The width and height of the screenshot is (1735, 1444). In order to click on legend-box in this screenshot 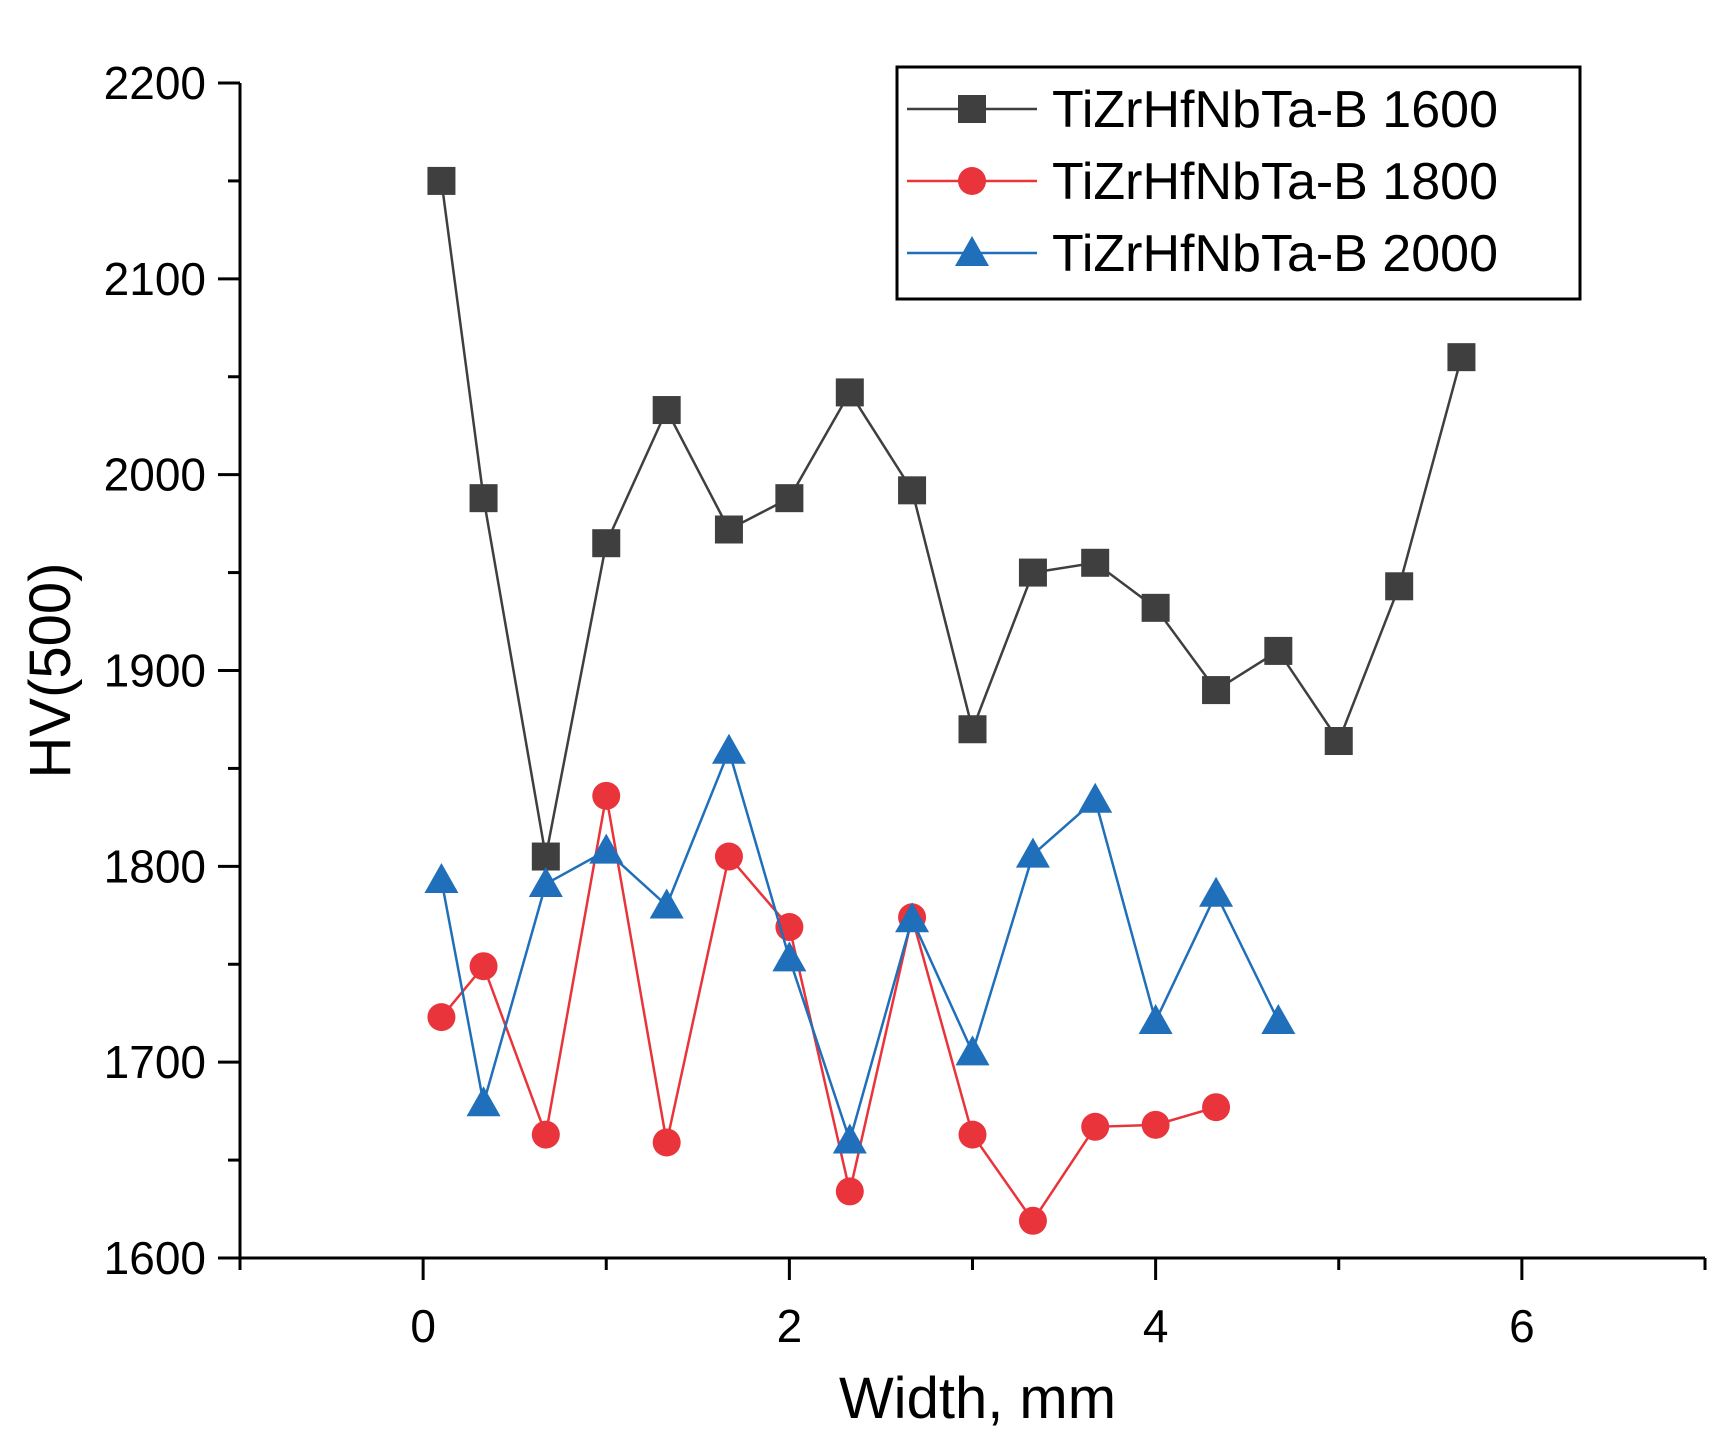, I will do `click(1238, 183)`.